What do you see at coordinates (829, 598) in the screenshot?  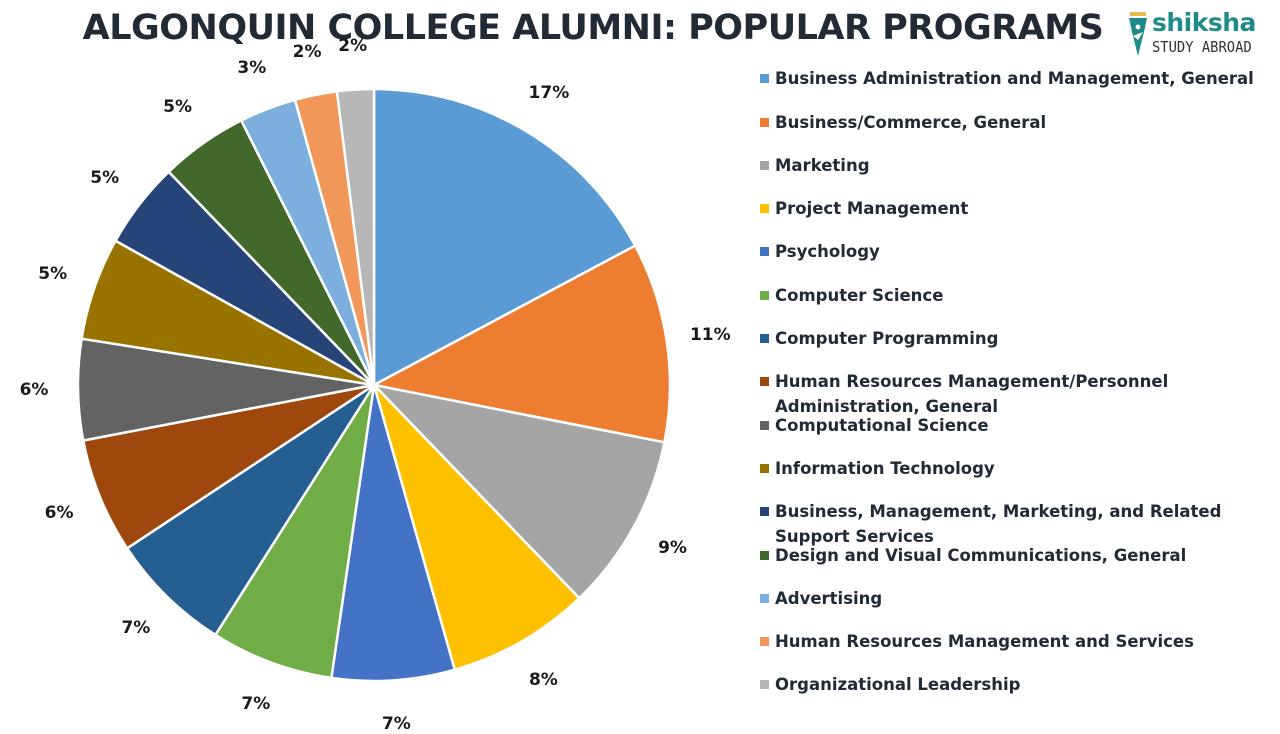 I see `legend-label: Advertising` at bounding box center [829, 598].